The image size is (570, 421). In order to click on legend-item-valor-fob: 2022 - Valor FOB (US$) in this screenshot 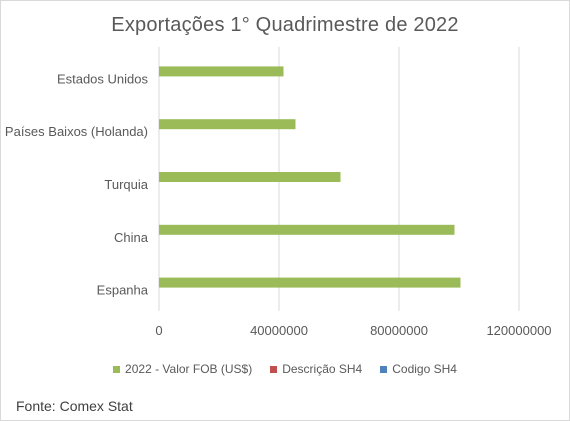, I will do `click(182, 369)`.